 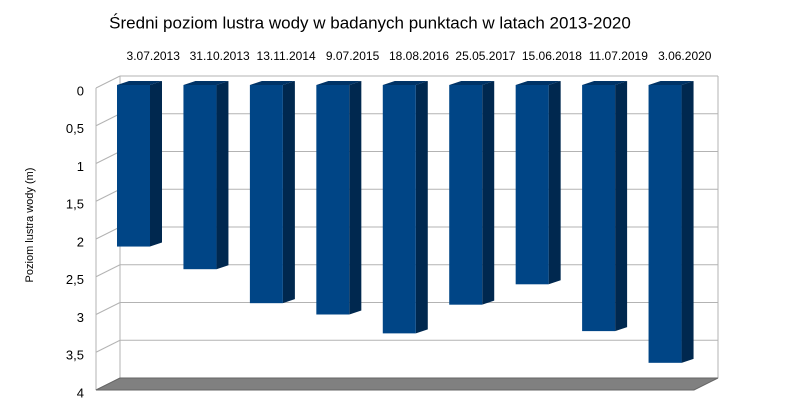 What do you see at coordinates (419, 56) in the screenshot?
I see `x-tick-label: 18.08.2016` at bounding box center [419, 56].